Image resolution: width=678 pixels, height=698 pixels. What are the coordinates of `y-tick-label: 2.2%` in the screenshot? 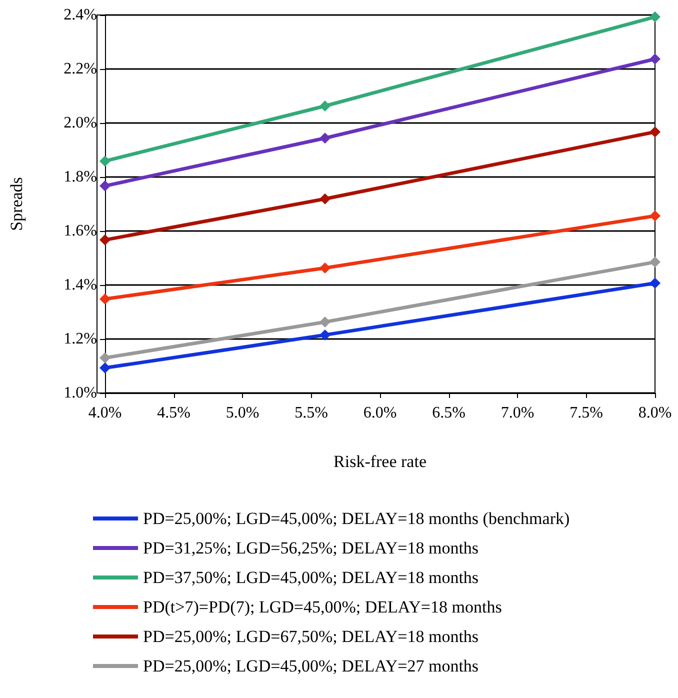 It's located at (80, 69).